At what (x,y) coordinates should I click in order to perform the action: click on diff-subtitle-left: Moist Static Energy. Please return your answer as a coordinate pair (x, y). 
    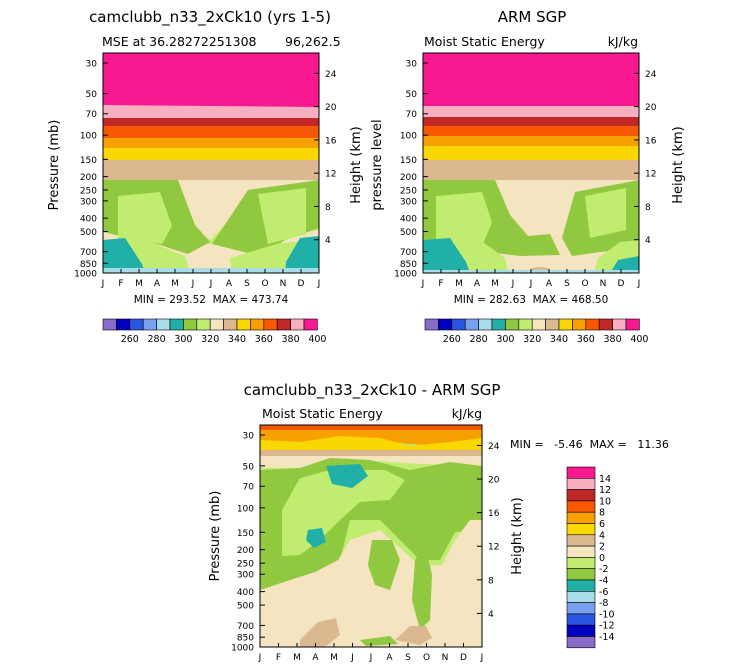
    Looking at the image, I should click on (322, 413).